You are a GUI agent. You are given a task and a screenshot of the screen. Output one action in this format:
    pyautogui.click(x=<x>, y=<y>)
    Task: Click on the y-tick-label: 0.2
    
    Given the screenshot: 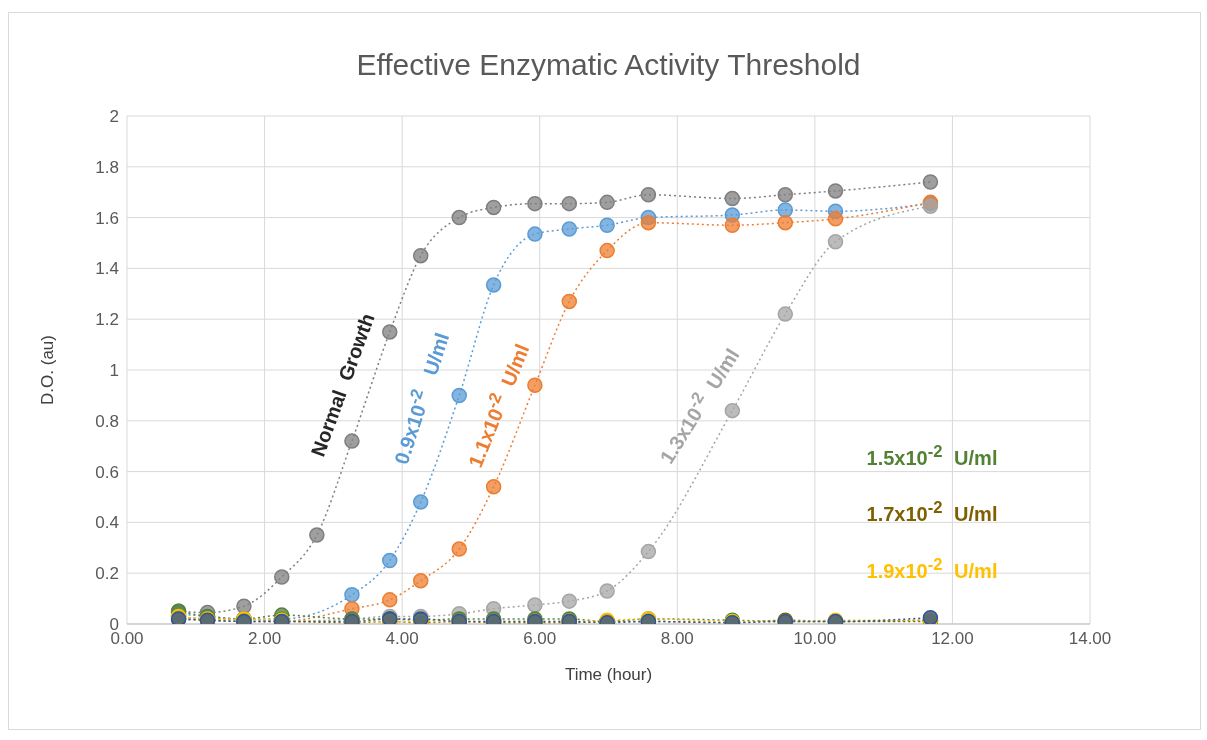 What is the action you would take?
    pyautogui.click(x=107, y=574)
    